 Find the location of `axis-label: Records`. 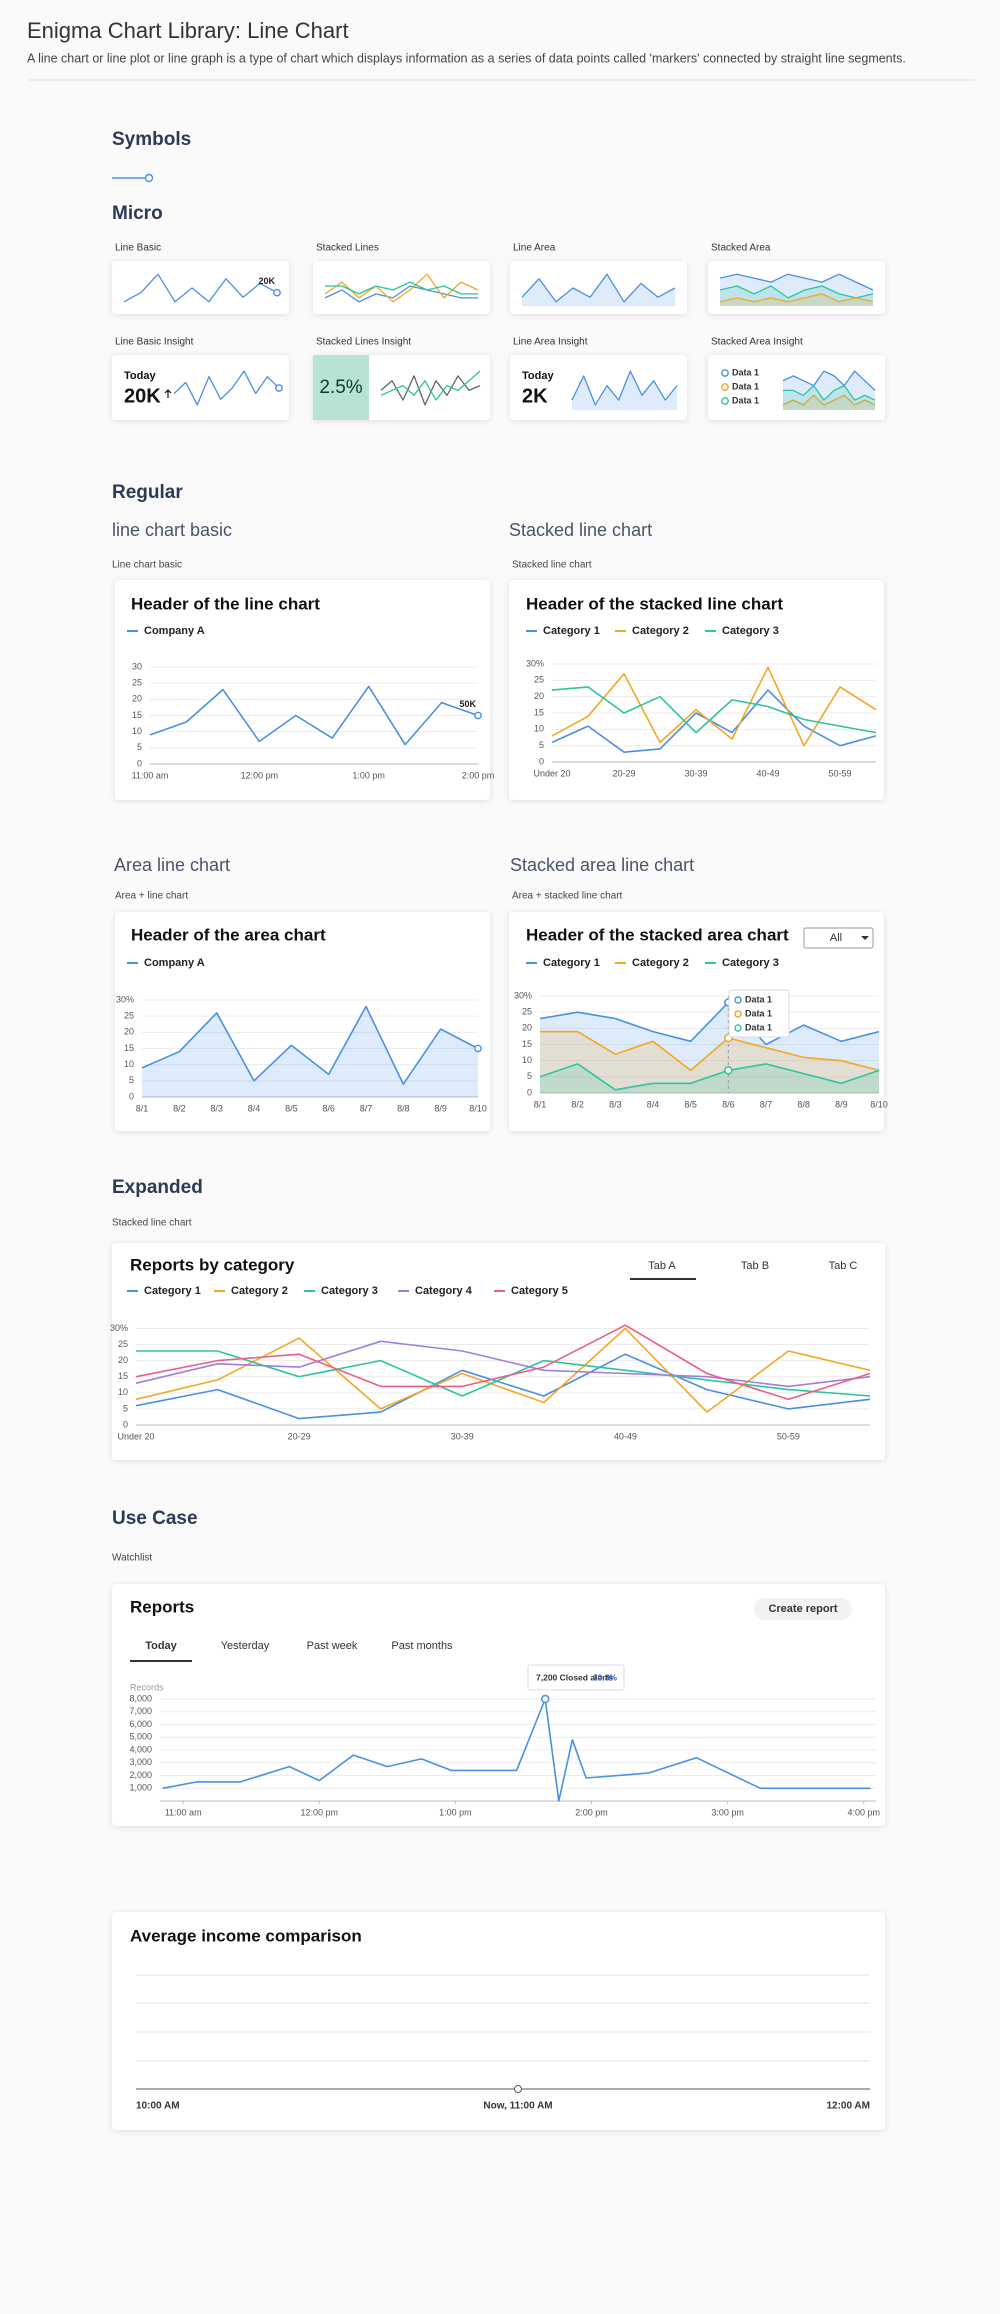

axis-label: Records is located at coordinates (147, 1687).